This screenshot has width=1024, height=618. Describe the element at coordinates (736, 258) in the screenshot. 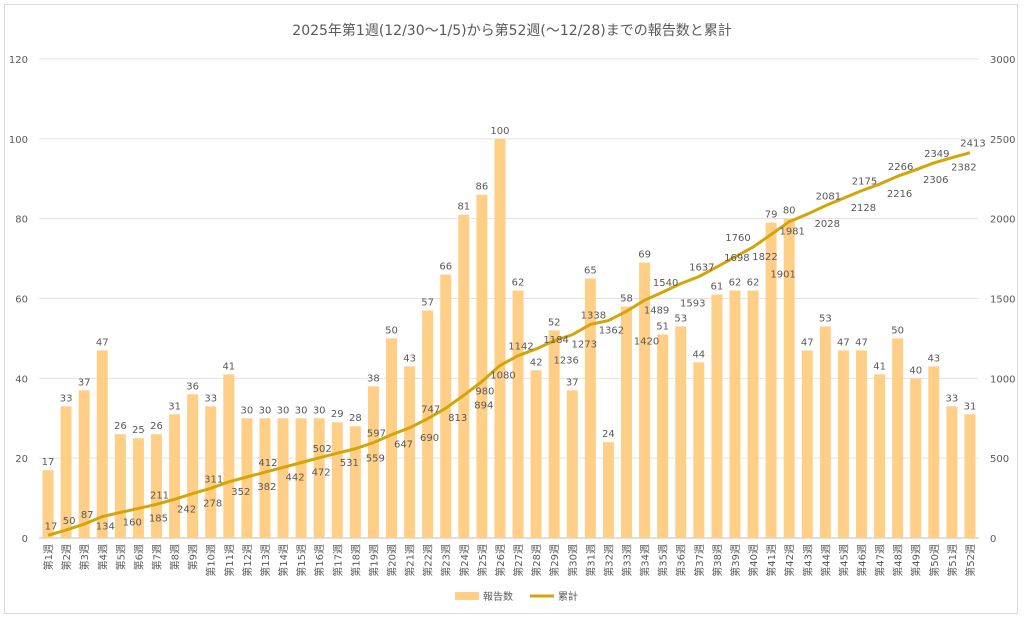

I see `line-data-label: 1698` at that location.